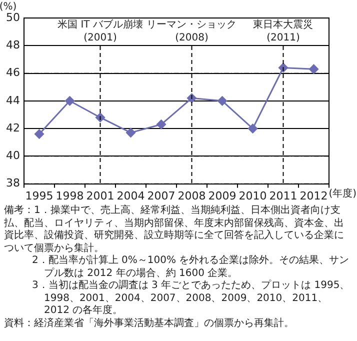  I want to click on text: 備考：1．操業中で、売上高、経常利益、当期純利益、日本側出資者向け支払、配当、ロイヤリティ、当期内部留保、年度末内部留保残高、資本金、出資比率、設備投資、研究開発、設立時期等に全て回答を記入している企業について個票から集計。, so click(174, 229).